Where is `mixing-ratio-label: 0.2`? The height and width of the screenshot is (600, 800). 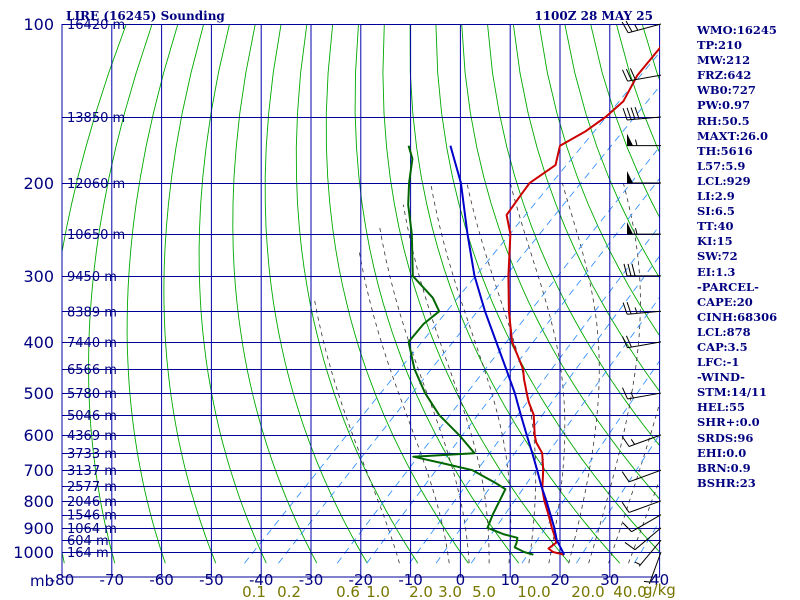
mixing-ratio-label: 0.2 is located at coordinates (289, 591).